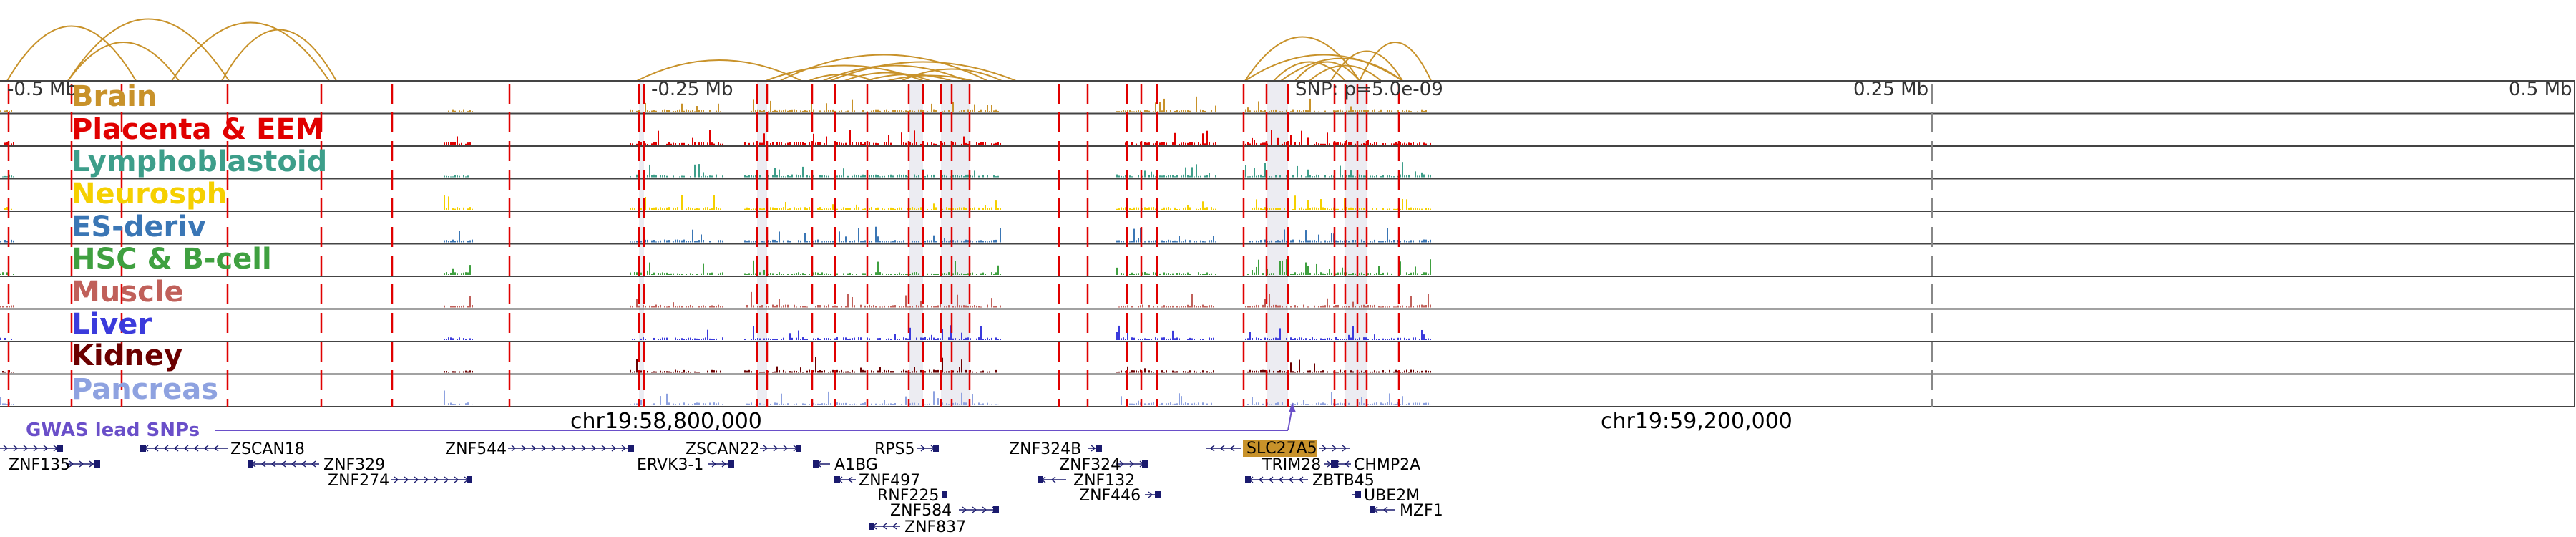 This screenshot has width=2576, height=537. What do you see at coordinates (917, 527) in the screenshot?
I see `gene-znf837: ZNF837` at bounding box center [917, 527].